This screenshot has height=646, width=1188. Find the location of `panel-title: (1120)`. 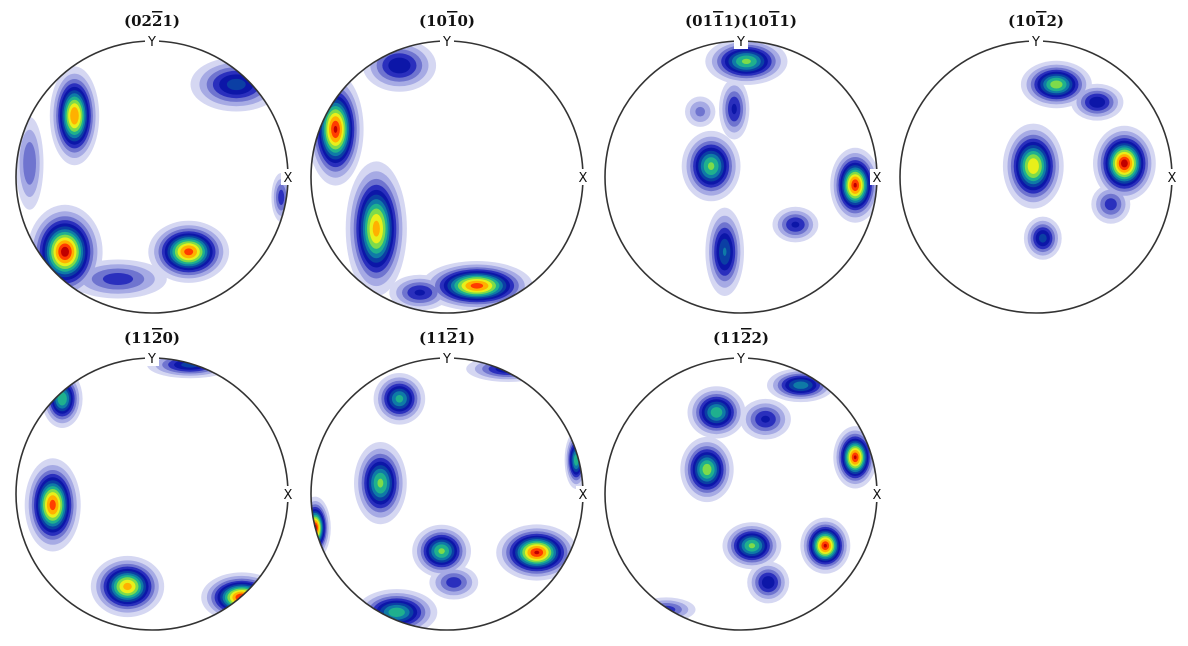

panel-title: (1120) is located at coordinates (152, 338).